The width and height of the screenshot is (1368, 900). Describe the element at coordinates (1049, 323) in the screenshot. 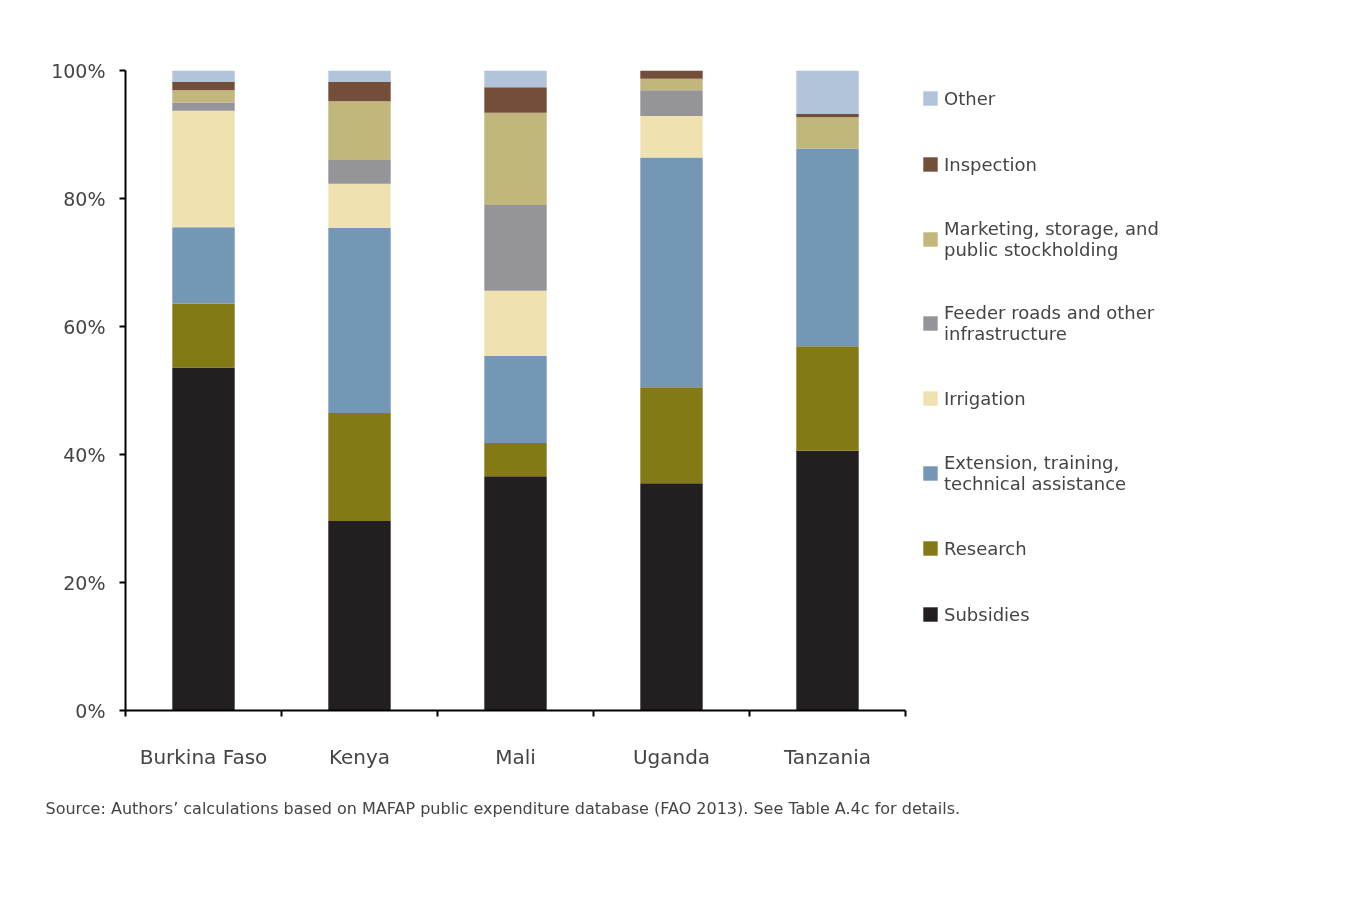

I see `legend-label: Feeder roads and other infrastructure` at that location.